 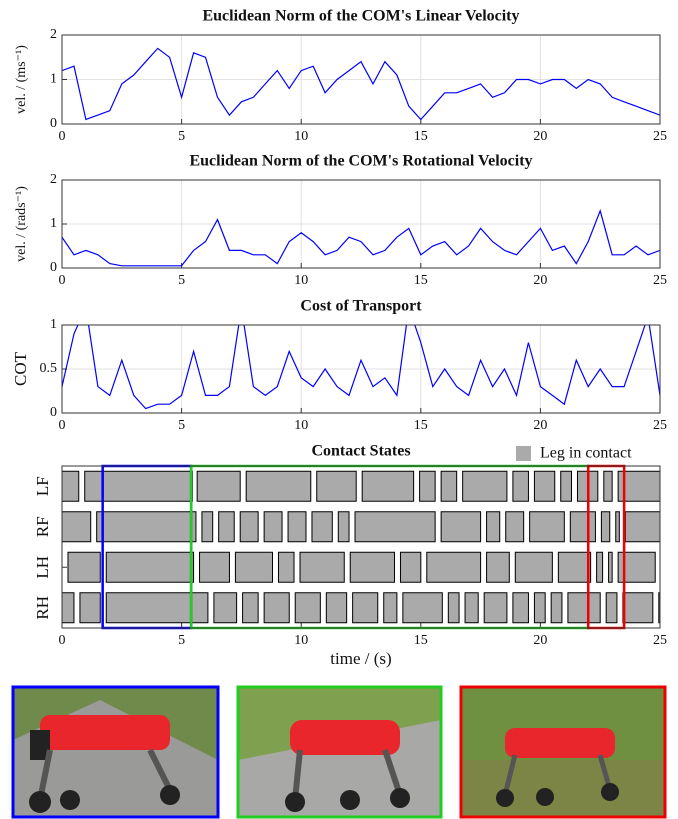 I want to click on row-label: LH, so click(x=42, y=567).